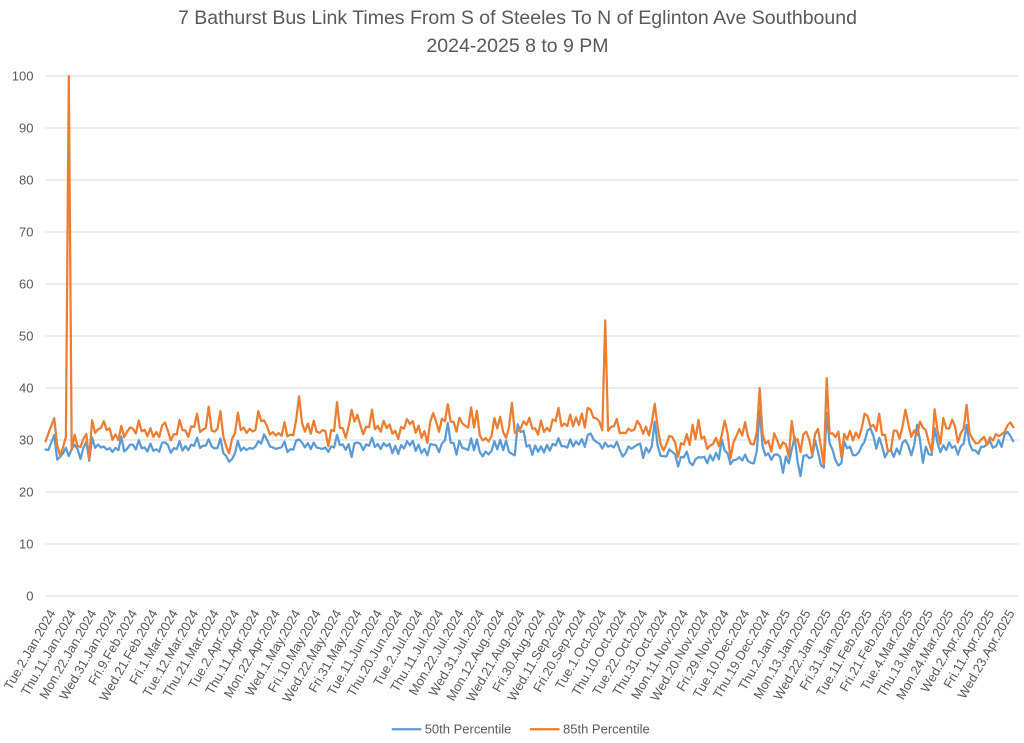  What do you see at coordinates (26, 232) in the screenshot?
I see `svg-text: 70` at bounding box center [26, 232].